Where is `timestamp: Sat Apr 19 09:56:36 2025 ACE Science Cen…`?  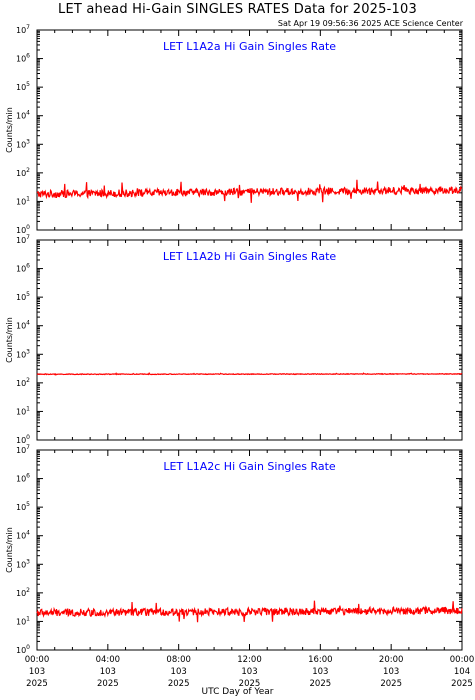
timestamp: Sat Apr 19 09:56:36 2025 ACE Science Cen… is located at coordinates (370, 23).